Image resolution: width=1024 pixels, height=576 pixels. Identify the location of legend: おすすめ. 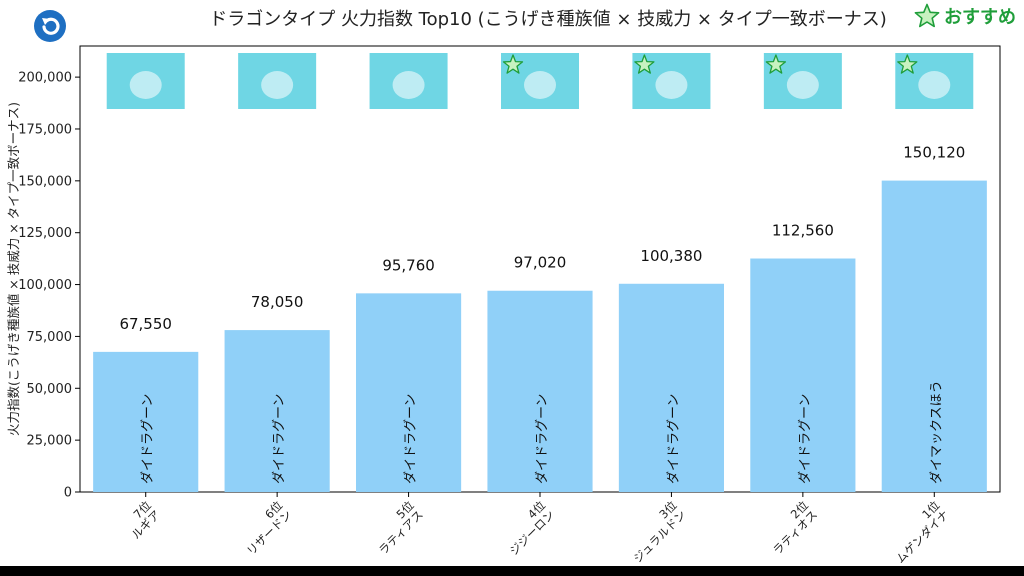
(965, 16).